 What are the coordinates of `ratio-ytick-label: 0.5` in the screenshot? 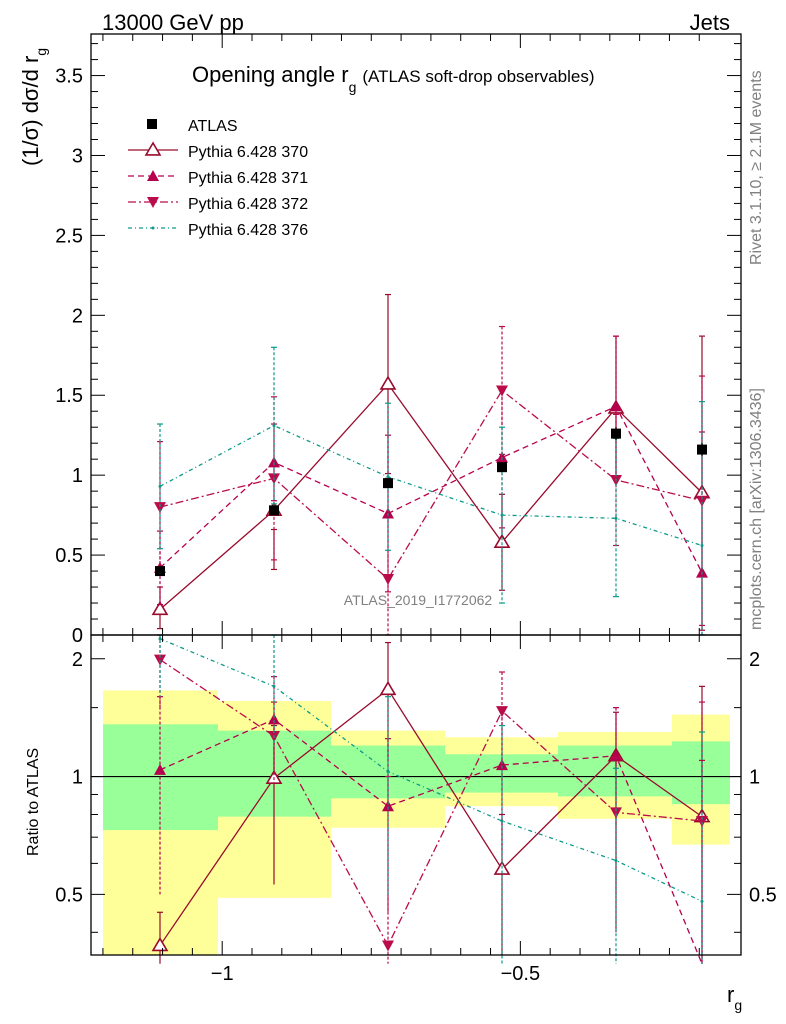 It's located at (69, 895).